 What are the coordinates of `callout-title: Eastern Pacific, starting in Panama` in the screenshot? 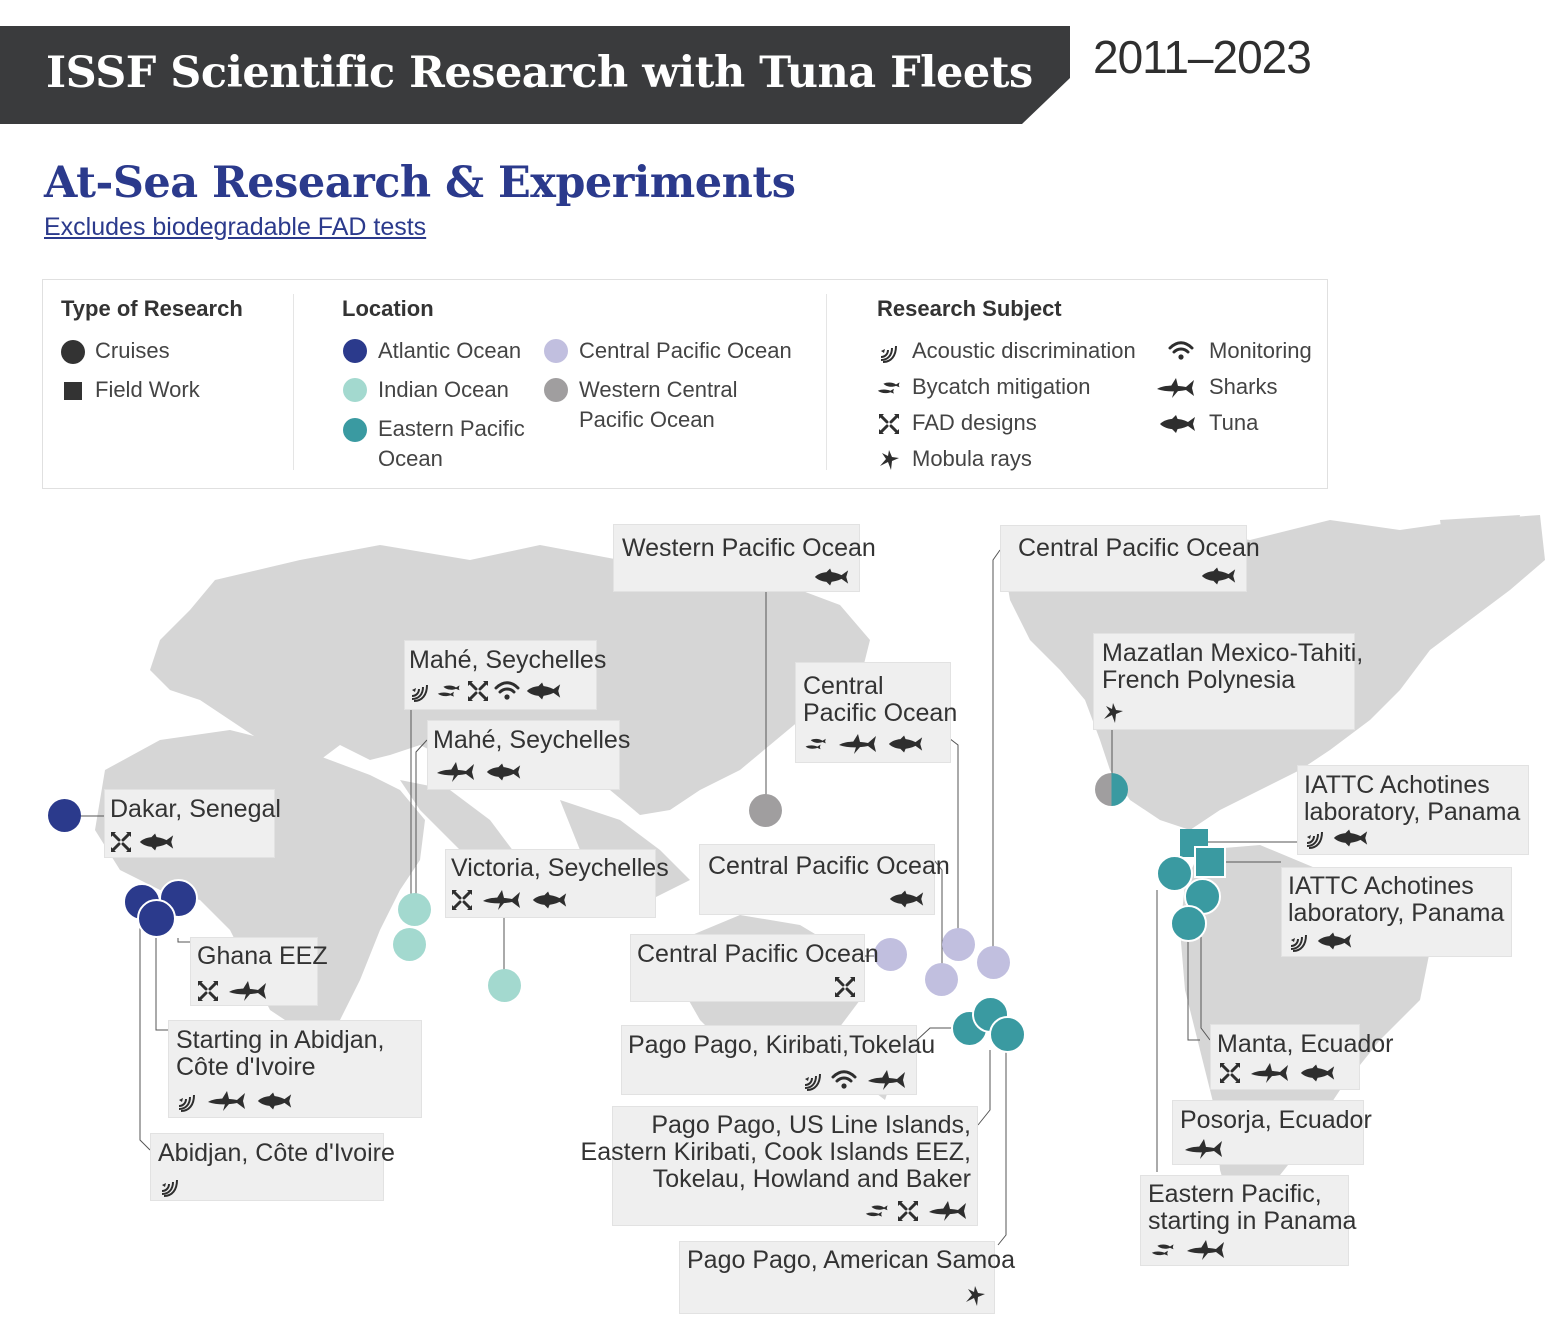 It's located at (1252, 1207).